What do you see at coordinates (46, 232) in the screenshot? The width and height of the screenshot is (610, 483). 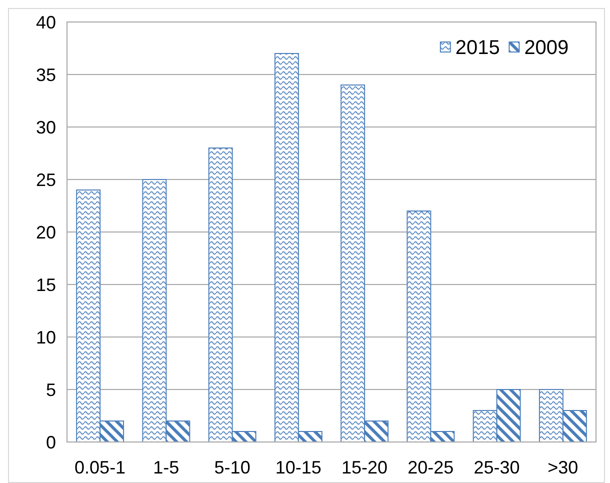 I see `y-tick-label: 20` at bounding box center [46, 232].